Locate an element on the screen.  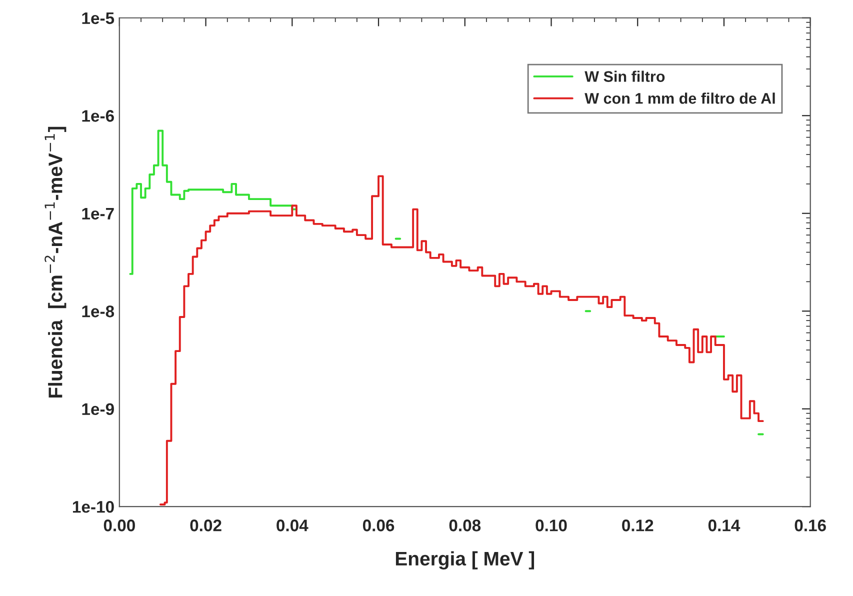
x-axis-title: Energia [ MeV ] is located at coordinates (465, 560).